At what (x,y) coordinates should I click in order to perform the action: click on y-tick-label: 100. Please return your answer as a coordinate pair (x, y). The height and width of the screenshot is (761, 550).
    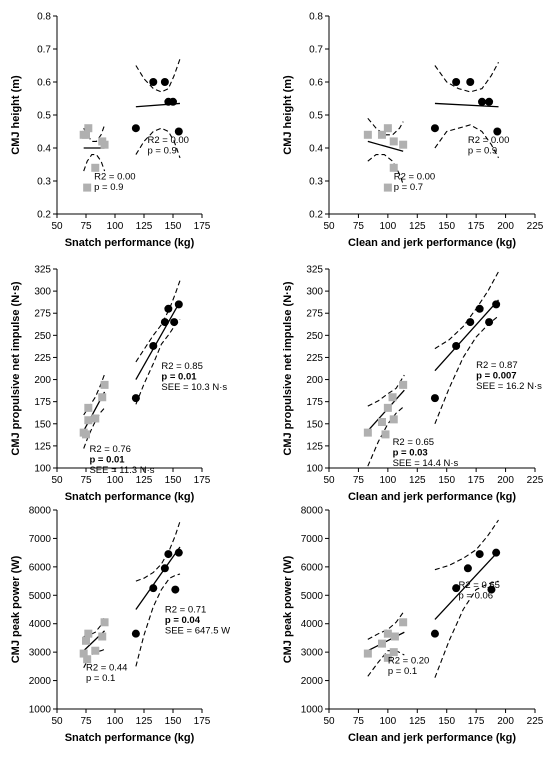
    Looking at the image, I should click on (42, 469).